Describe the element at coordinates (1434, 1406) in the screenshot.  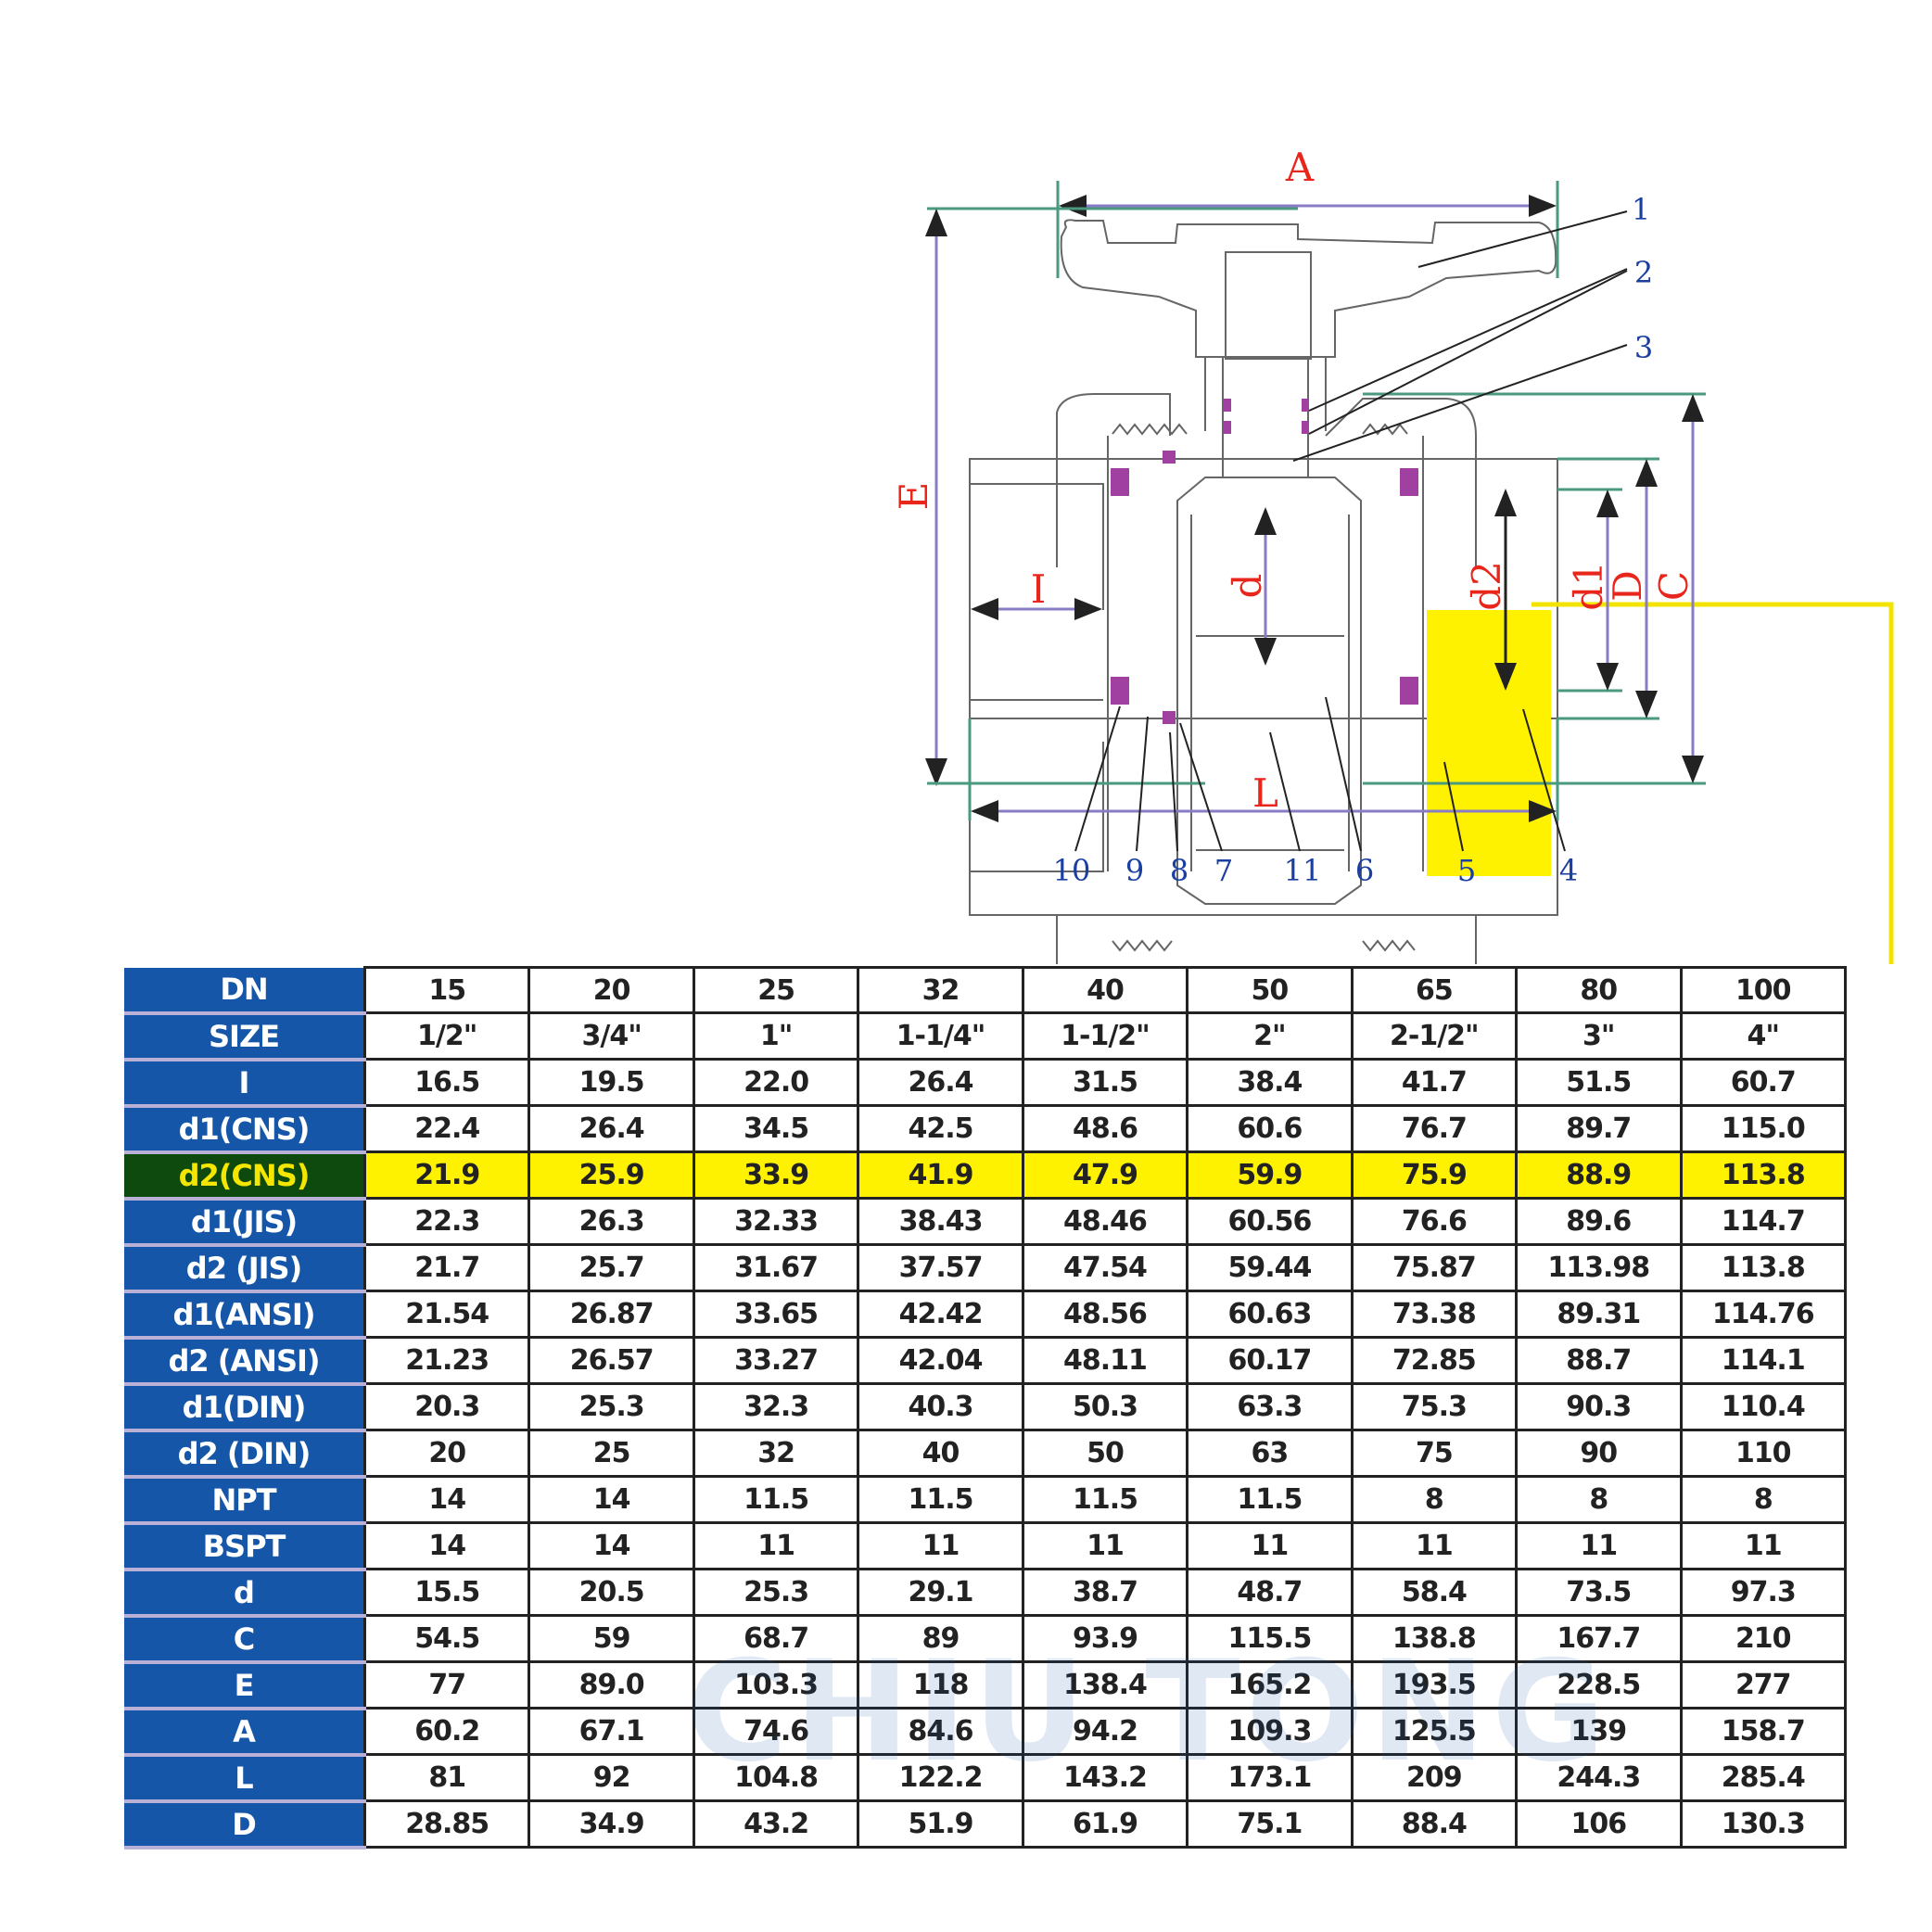
I see `table-cell: 75.3` at that location.